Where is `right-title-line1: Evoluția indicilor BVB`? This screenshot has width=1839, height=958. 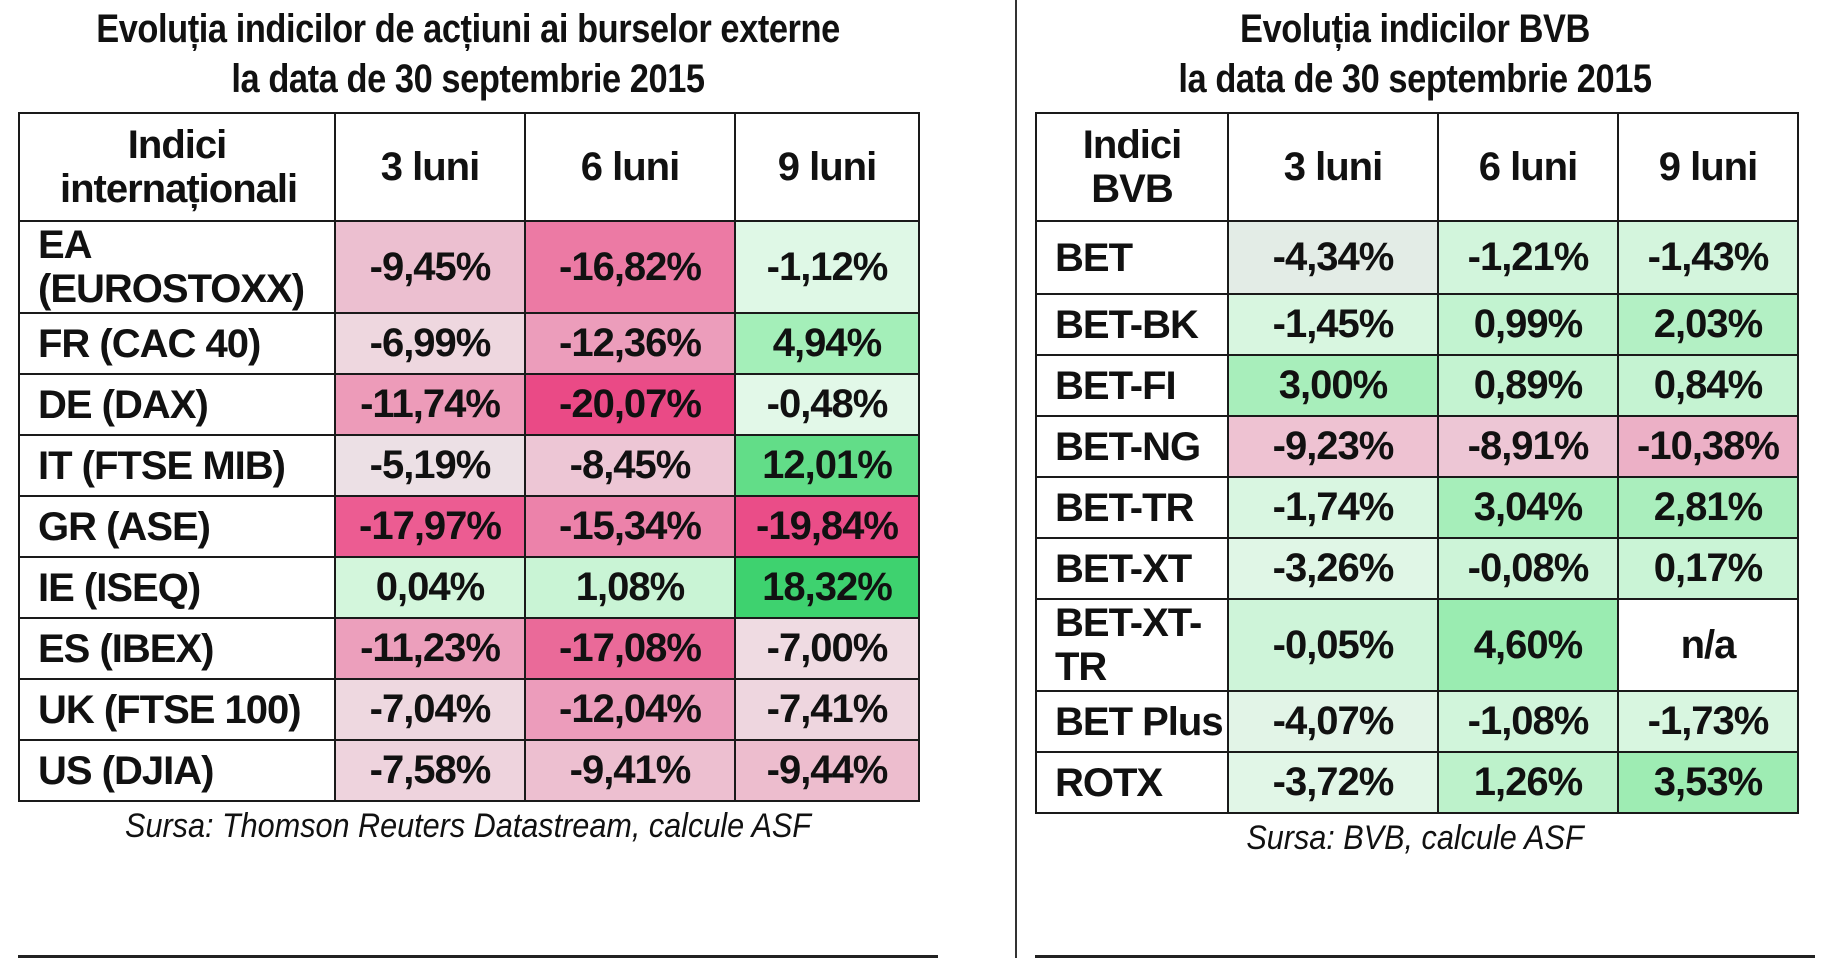
right-title-line1: Evoluția indicilor BVB is located at coordinates (1415, 29).